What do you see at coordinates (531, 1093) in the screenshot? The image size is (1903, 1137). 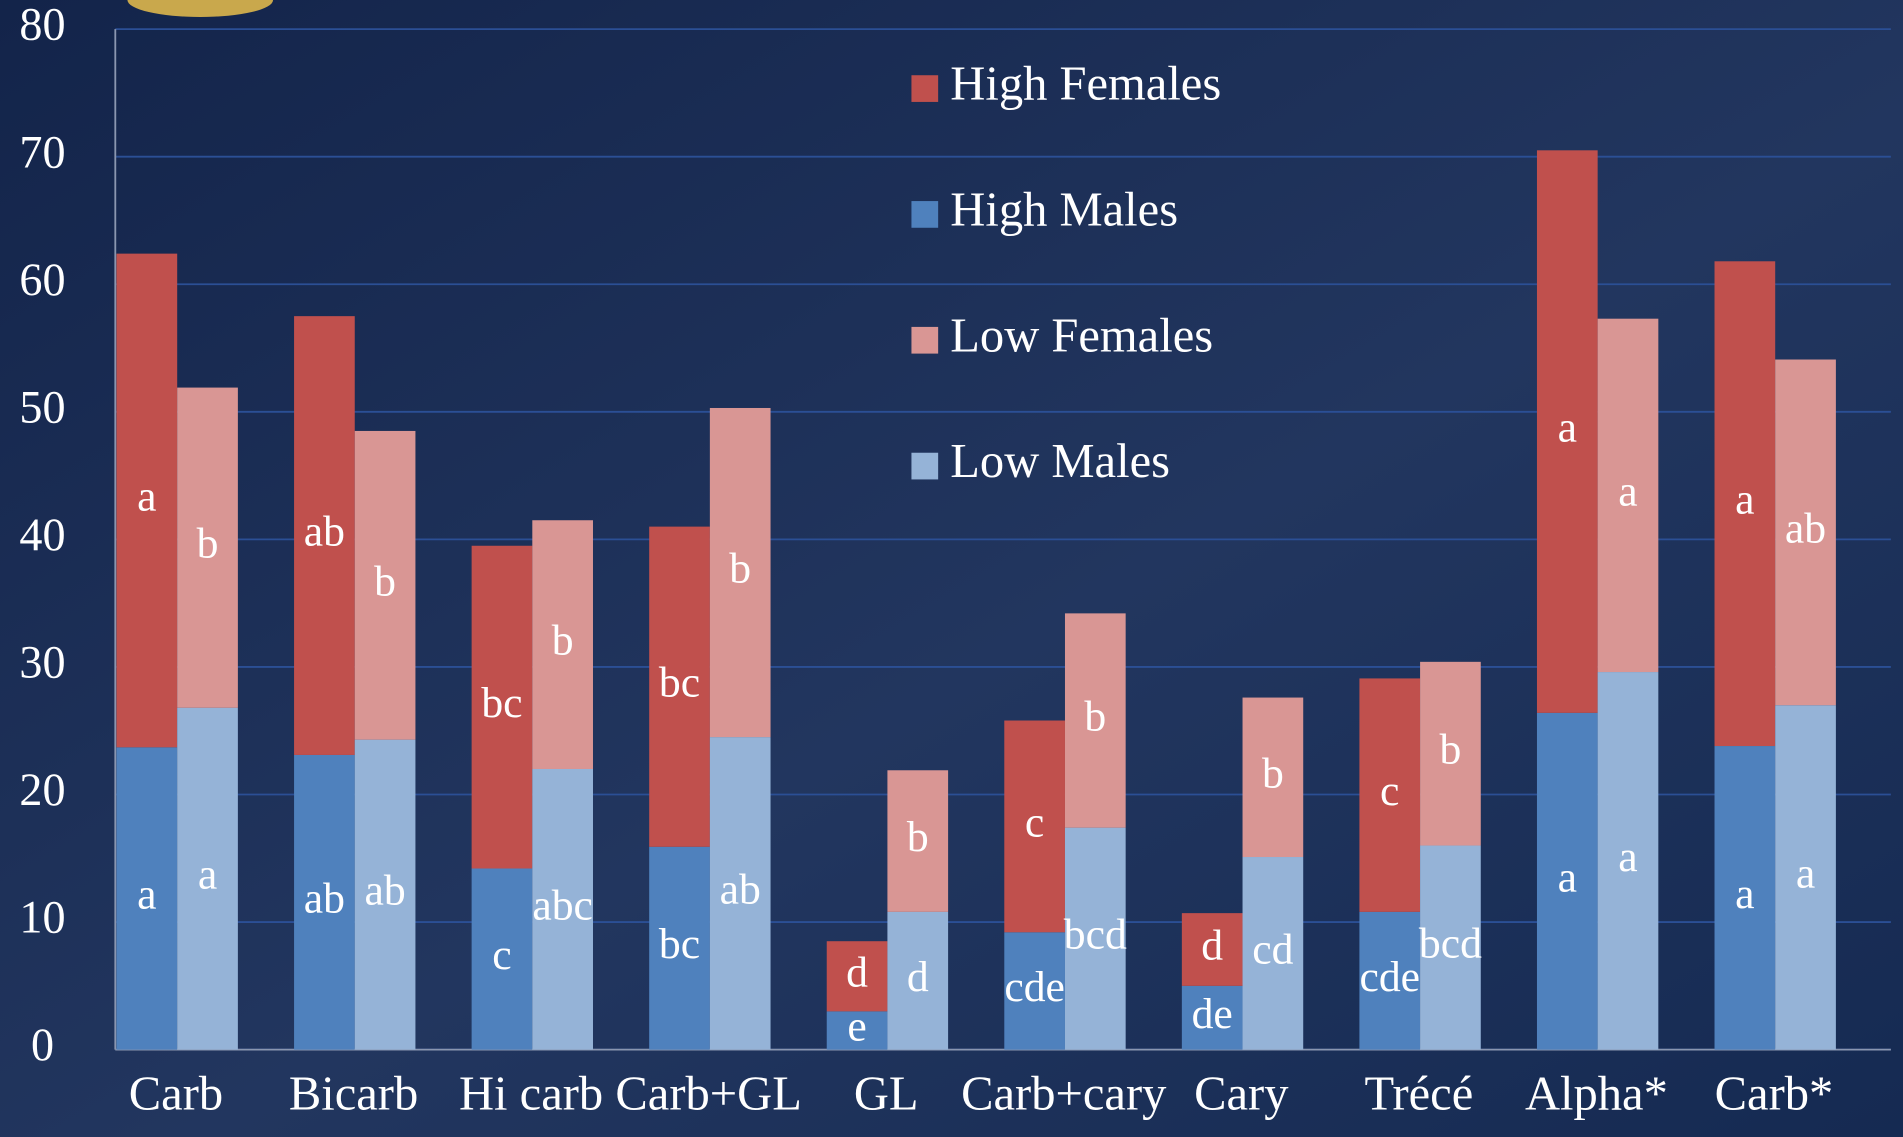 I see `x-tick-label: Hi carb` at bounding box center [531, 1093].